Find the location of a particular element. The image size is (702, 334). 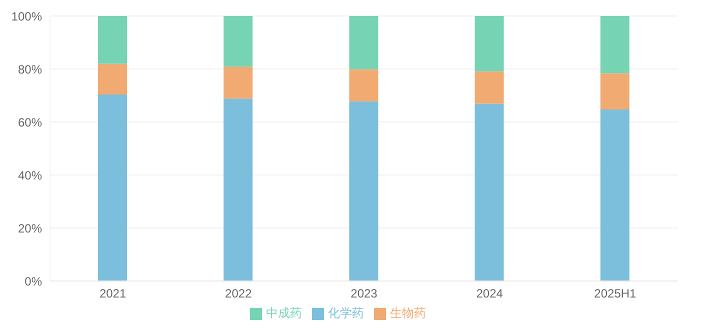

legend-label: 生物药 is located at coordinates (408, 313).